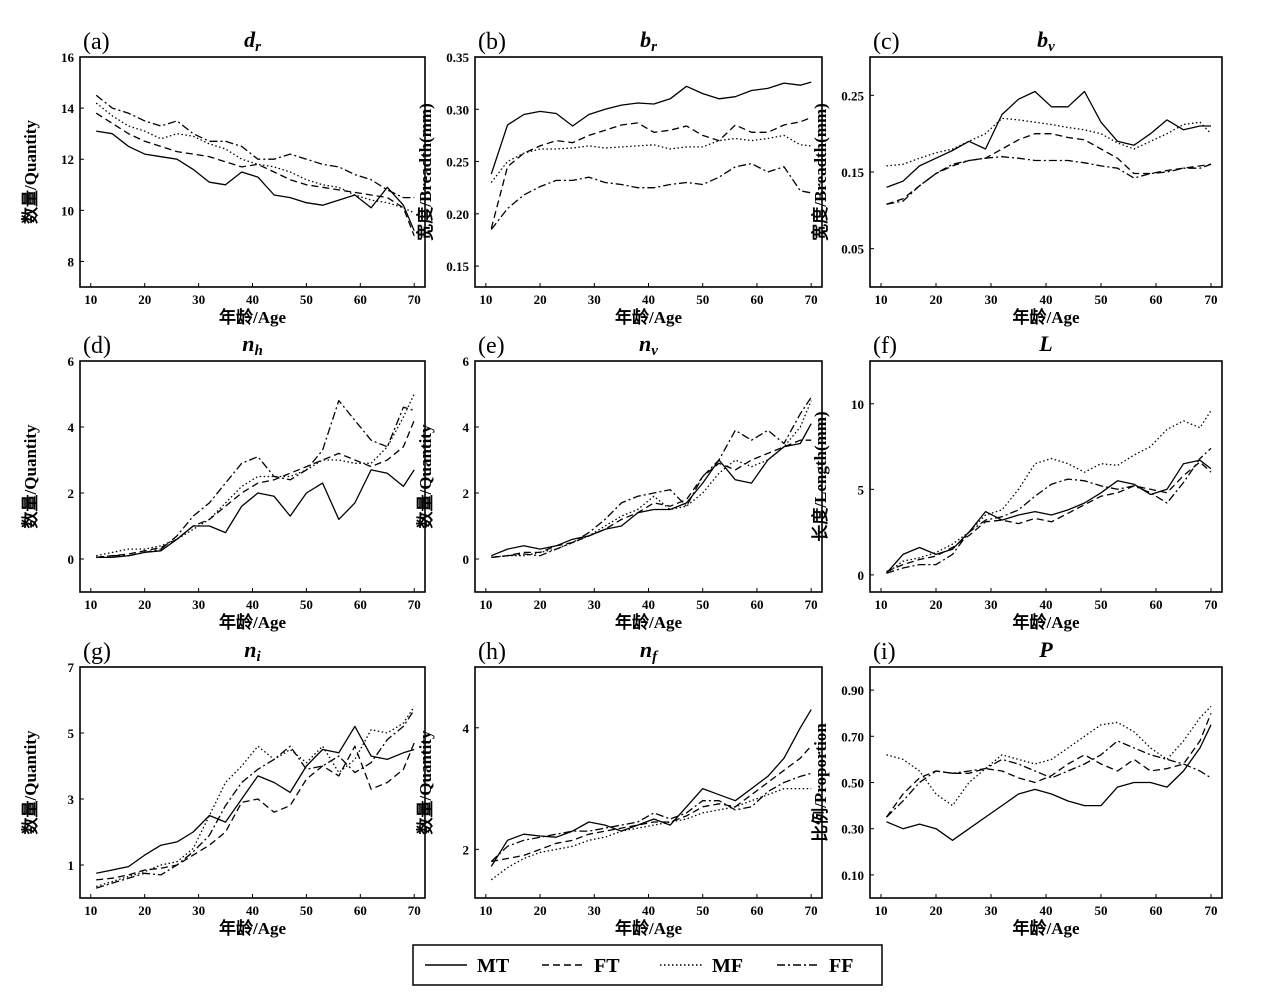 The image size is (1270, 992). I want to click on variable-title: nf, so click(649, 651).